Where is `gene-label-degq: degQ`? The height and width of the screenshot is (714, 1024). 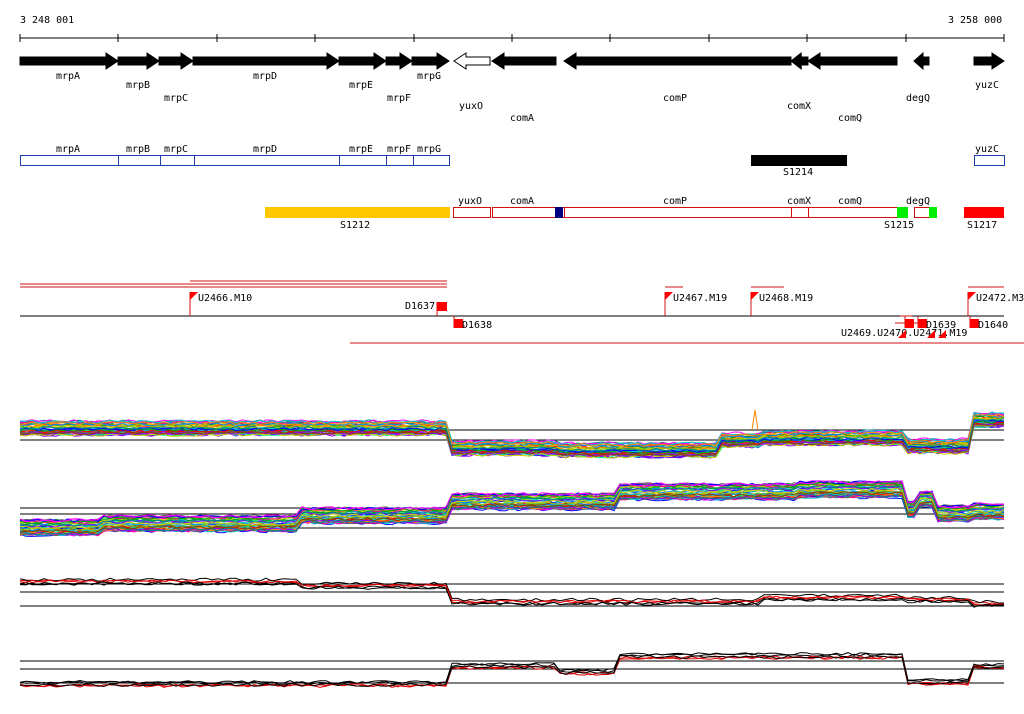
gene-label-degq: degQ is located at coordinates (918, 98).